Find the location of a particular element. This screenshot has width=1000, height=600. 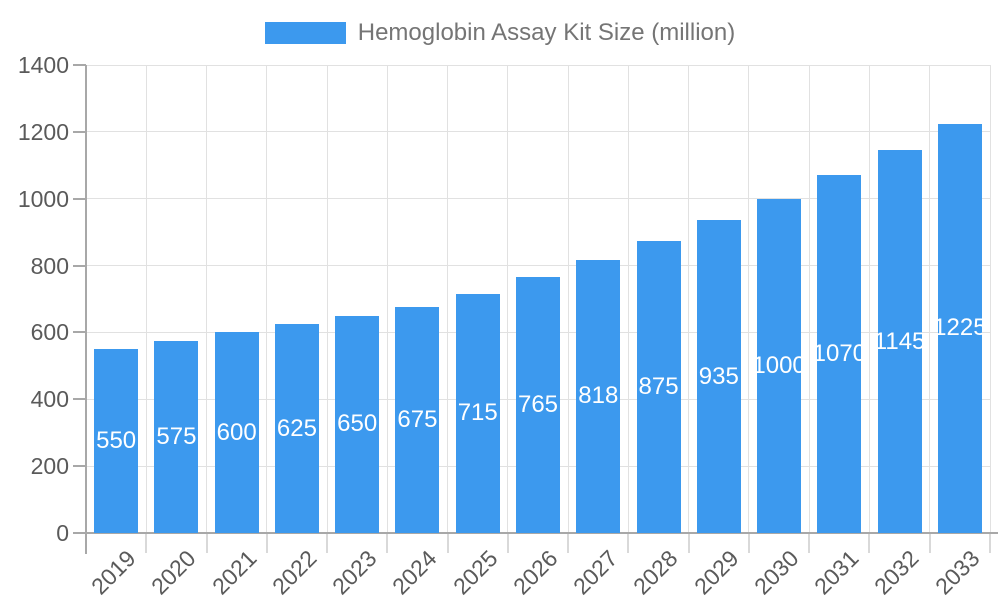

bar: 1000 is located at coordinates (779, 365).